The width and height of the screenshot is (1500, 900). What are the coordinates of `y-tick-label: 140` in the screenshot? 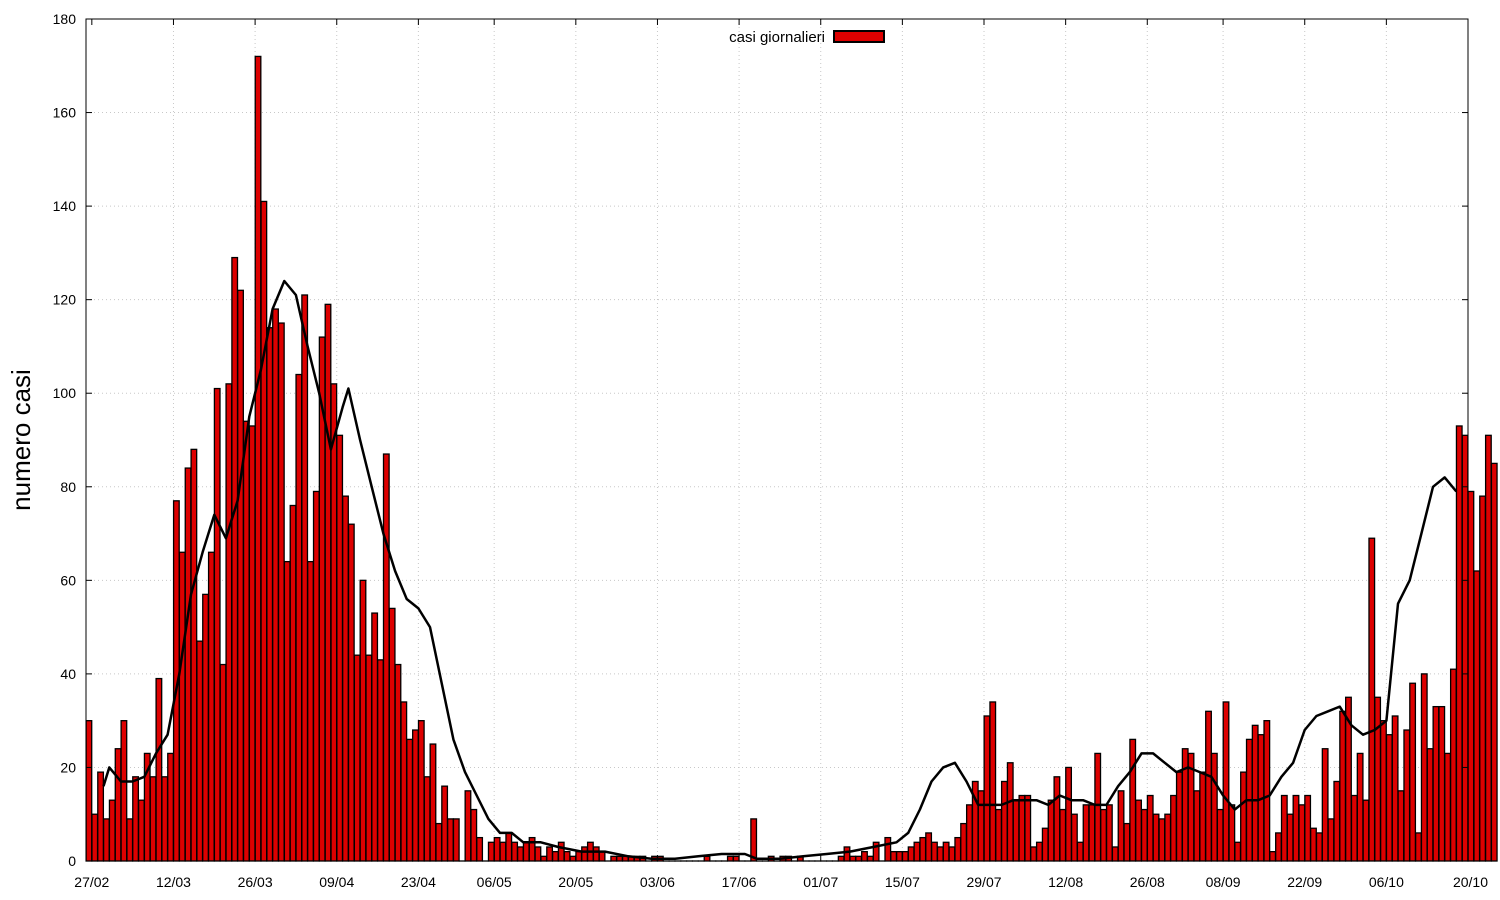 It's located at (65, 206).